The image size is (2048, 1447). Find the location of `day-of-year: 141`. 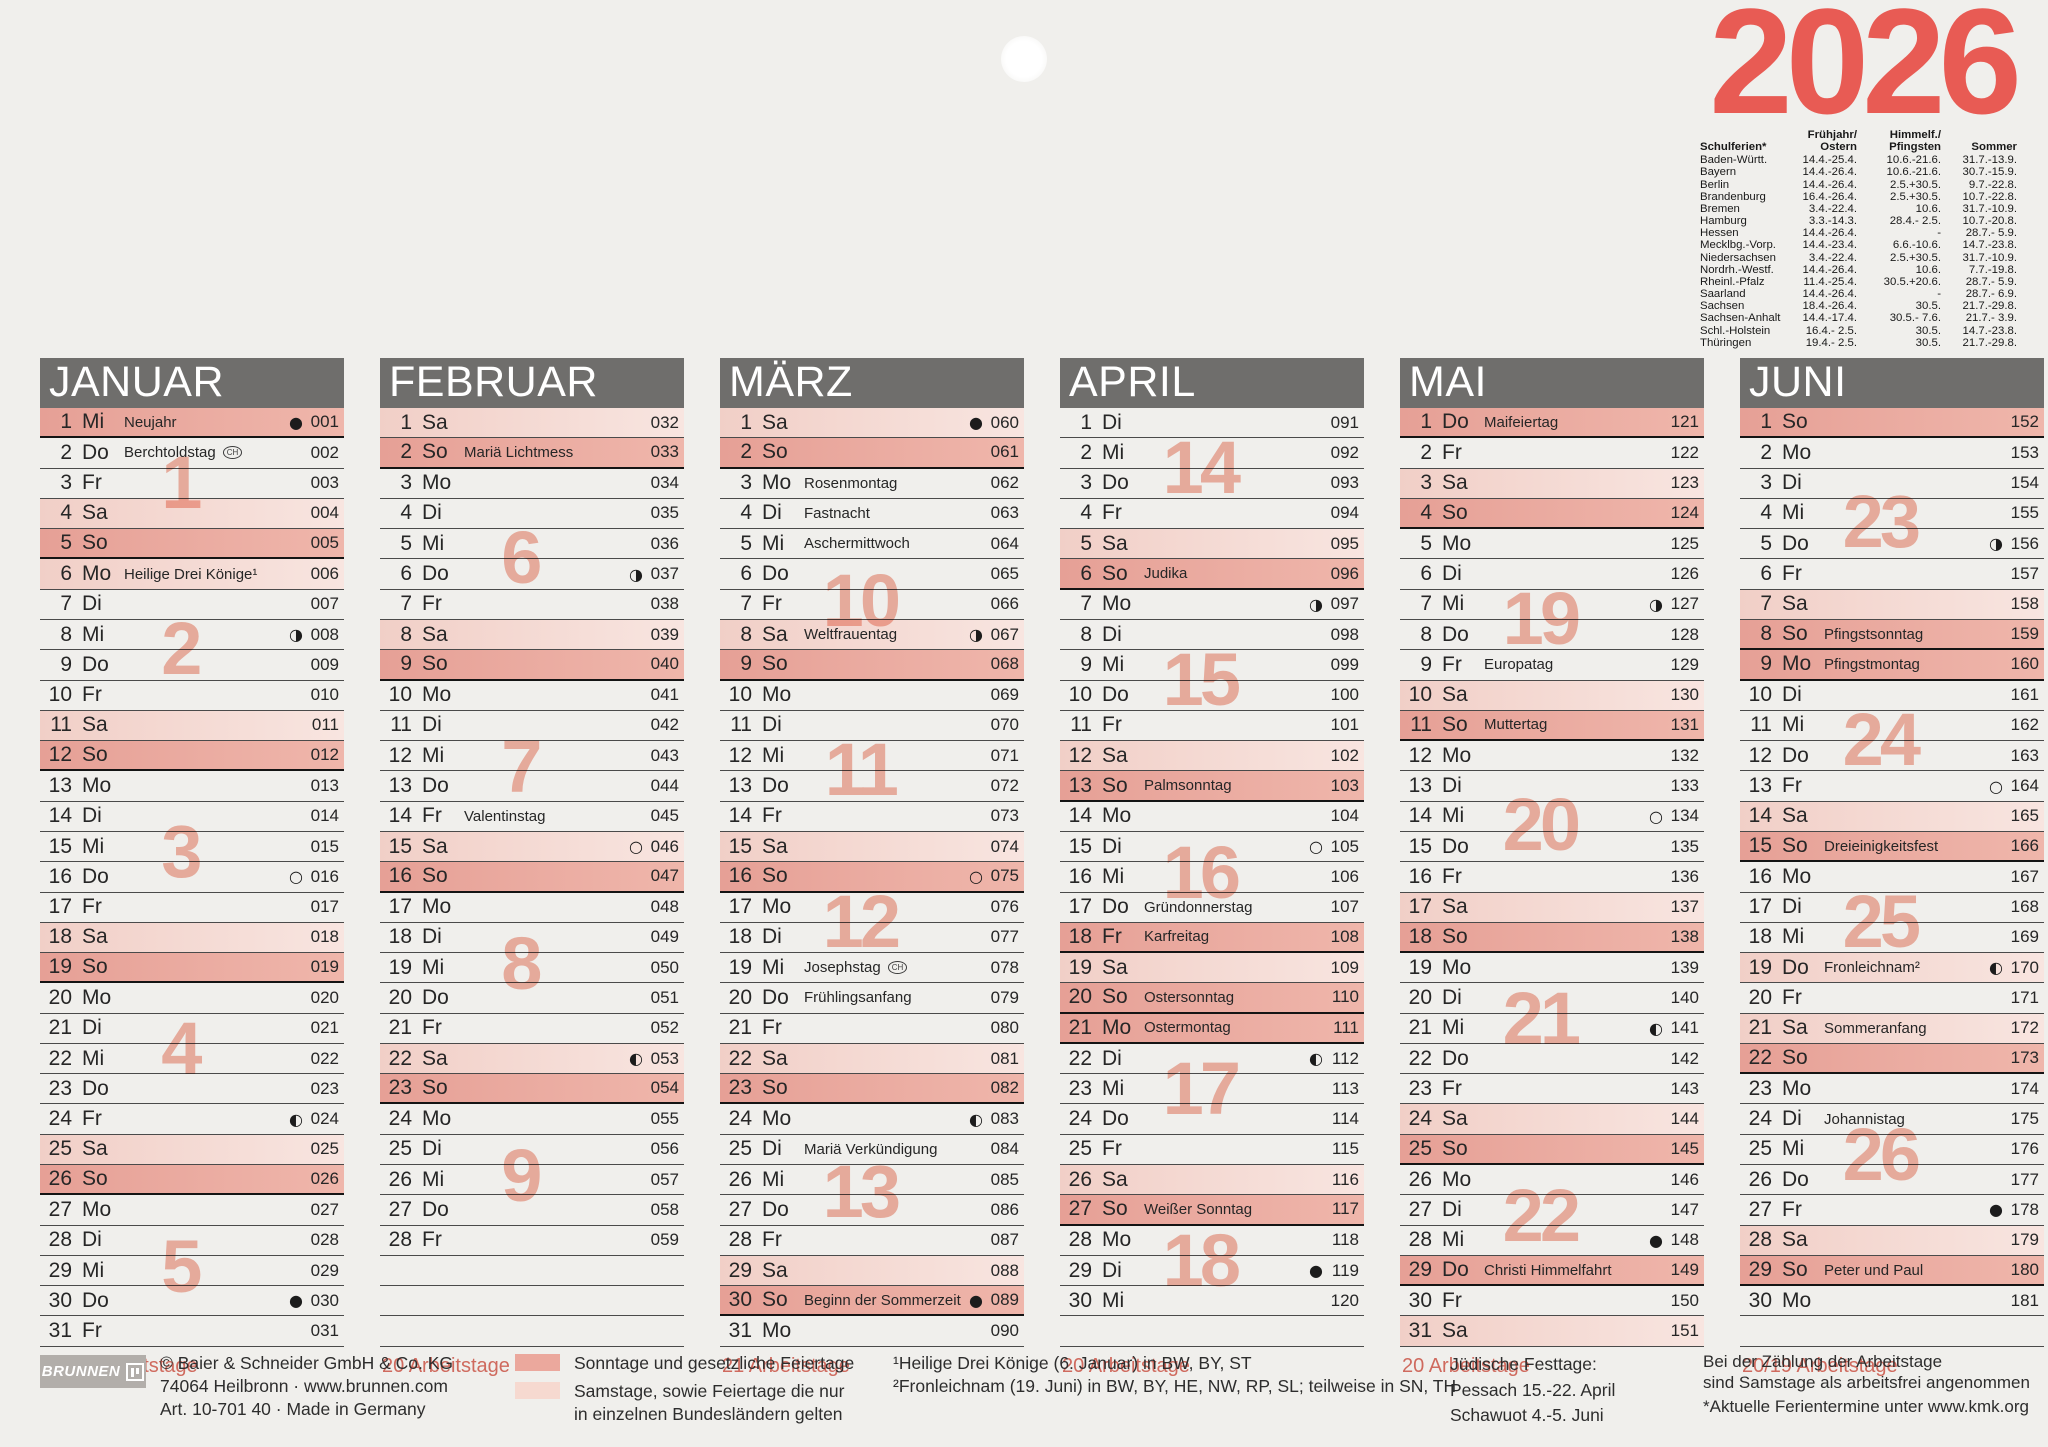

day-of-year: 141 is located at coordinates (1684, 1028).